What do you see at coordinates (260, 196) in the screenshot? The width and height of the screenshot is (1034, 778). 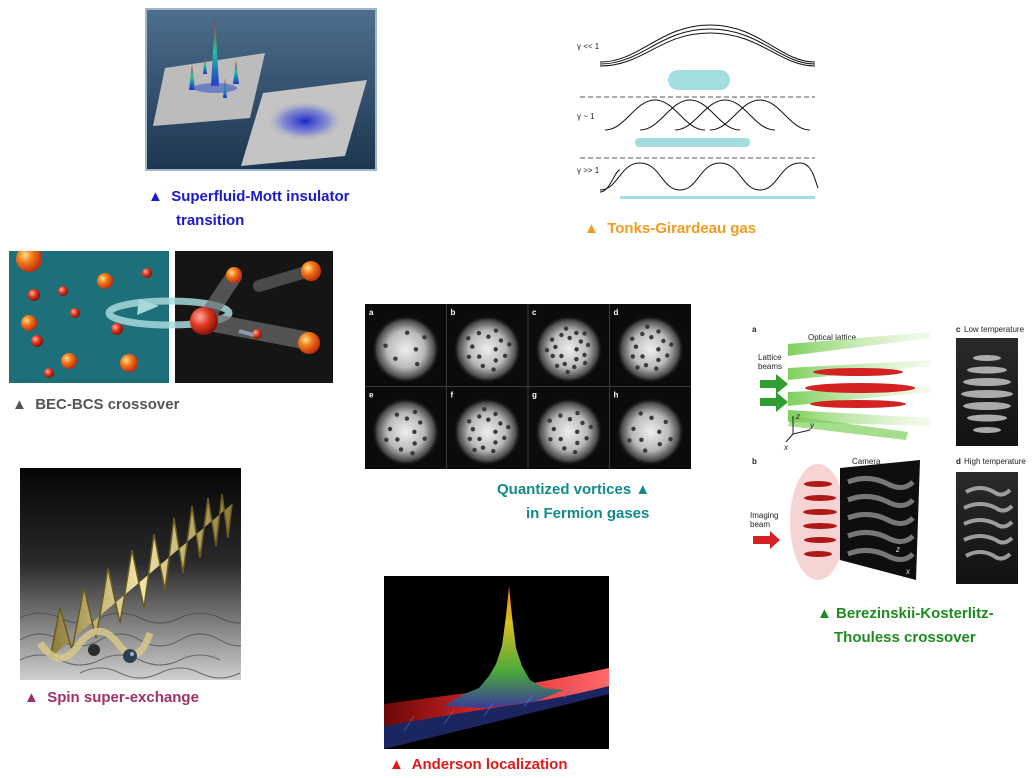 I see `caption-mott-line1: Superfluid-Mott insulator` at bounding box center [260, 196].